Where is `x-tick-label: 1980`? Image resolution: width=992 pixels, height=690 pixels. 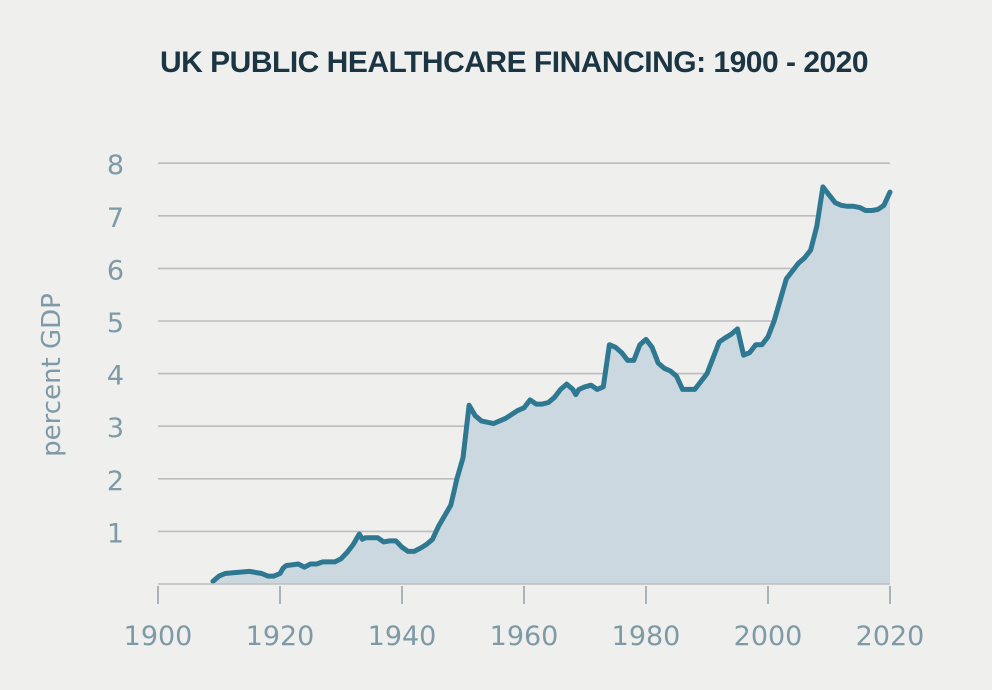
x-tick-label: 1980 is located at coordinates (646, 636).